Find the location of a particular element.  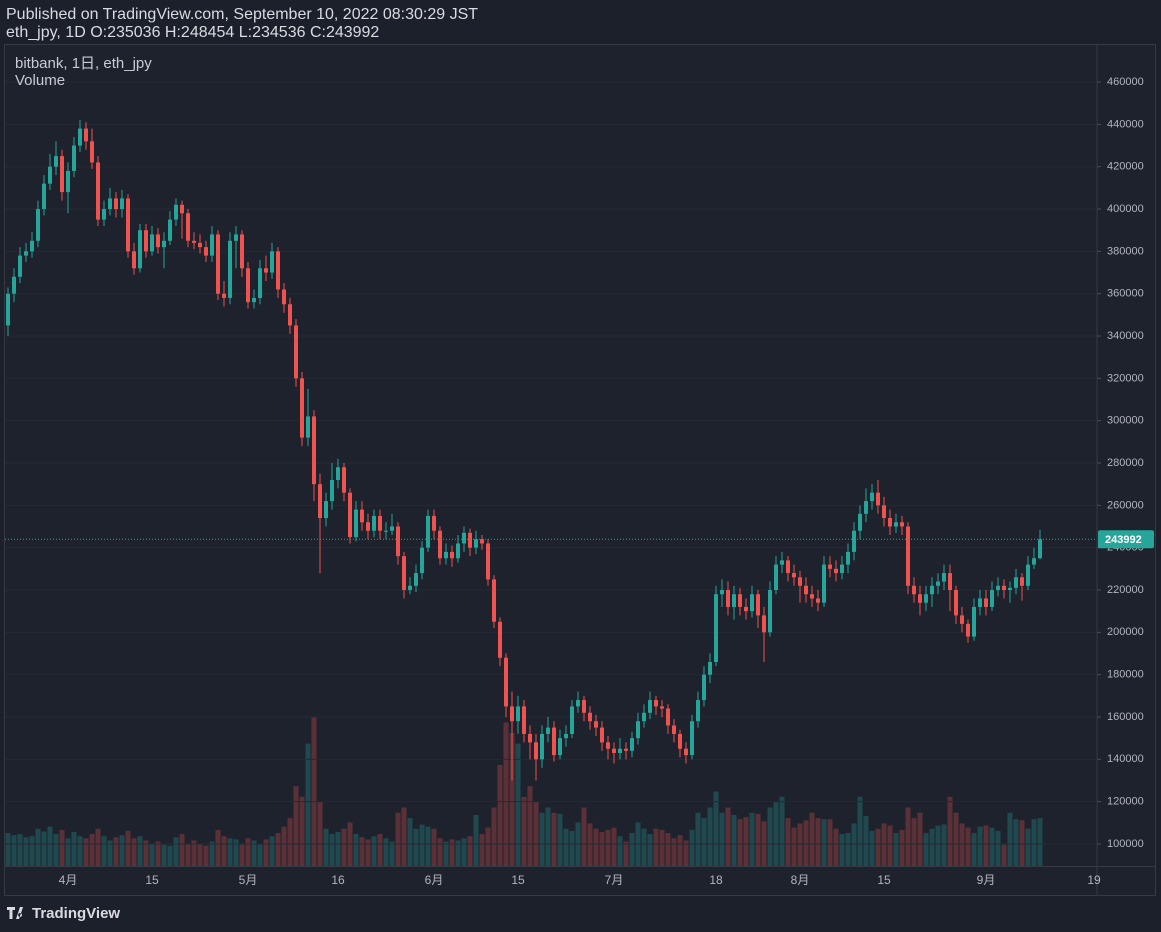

y-tick-label: 160000 is located at coordinates (1125, 717).